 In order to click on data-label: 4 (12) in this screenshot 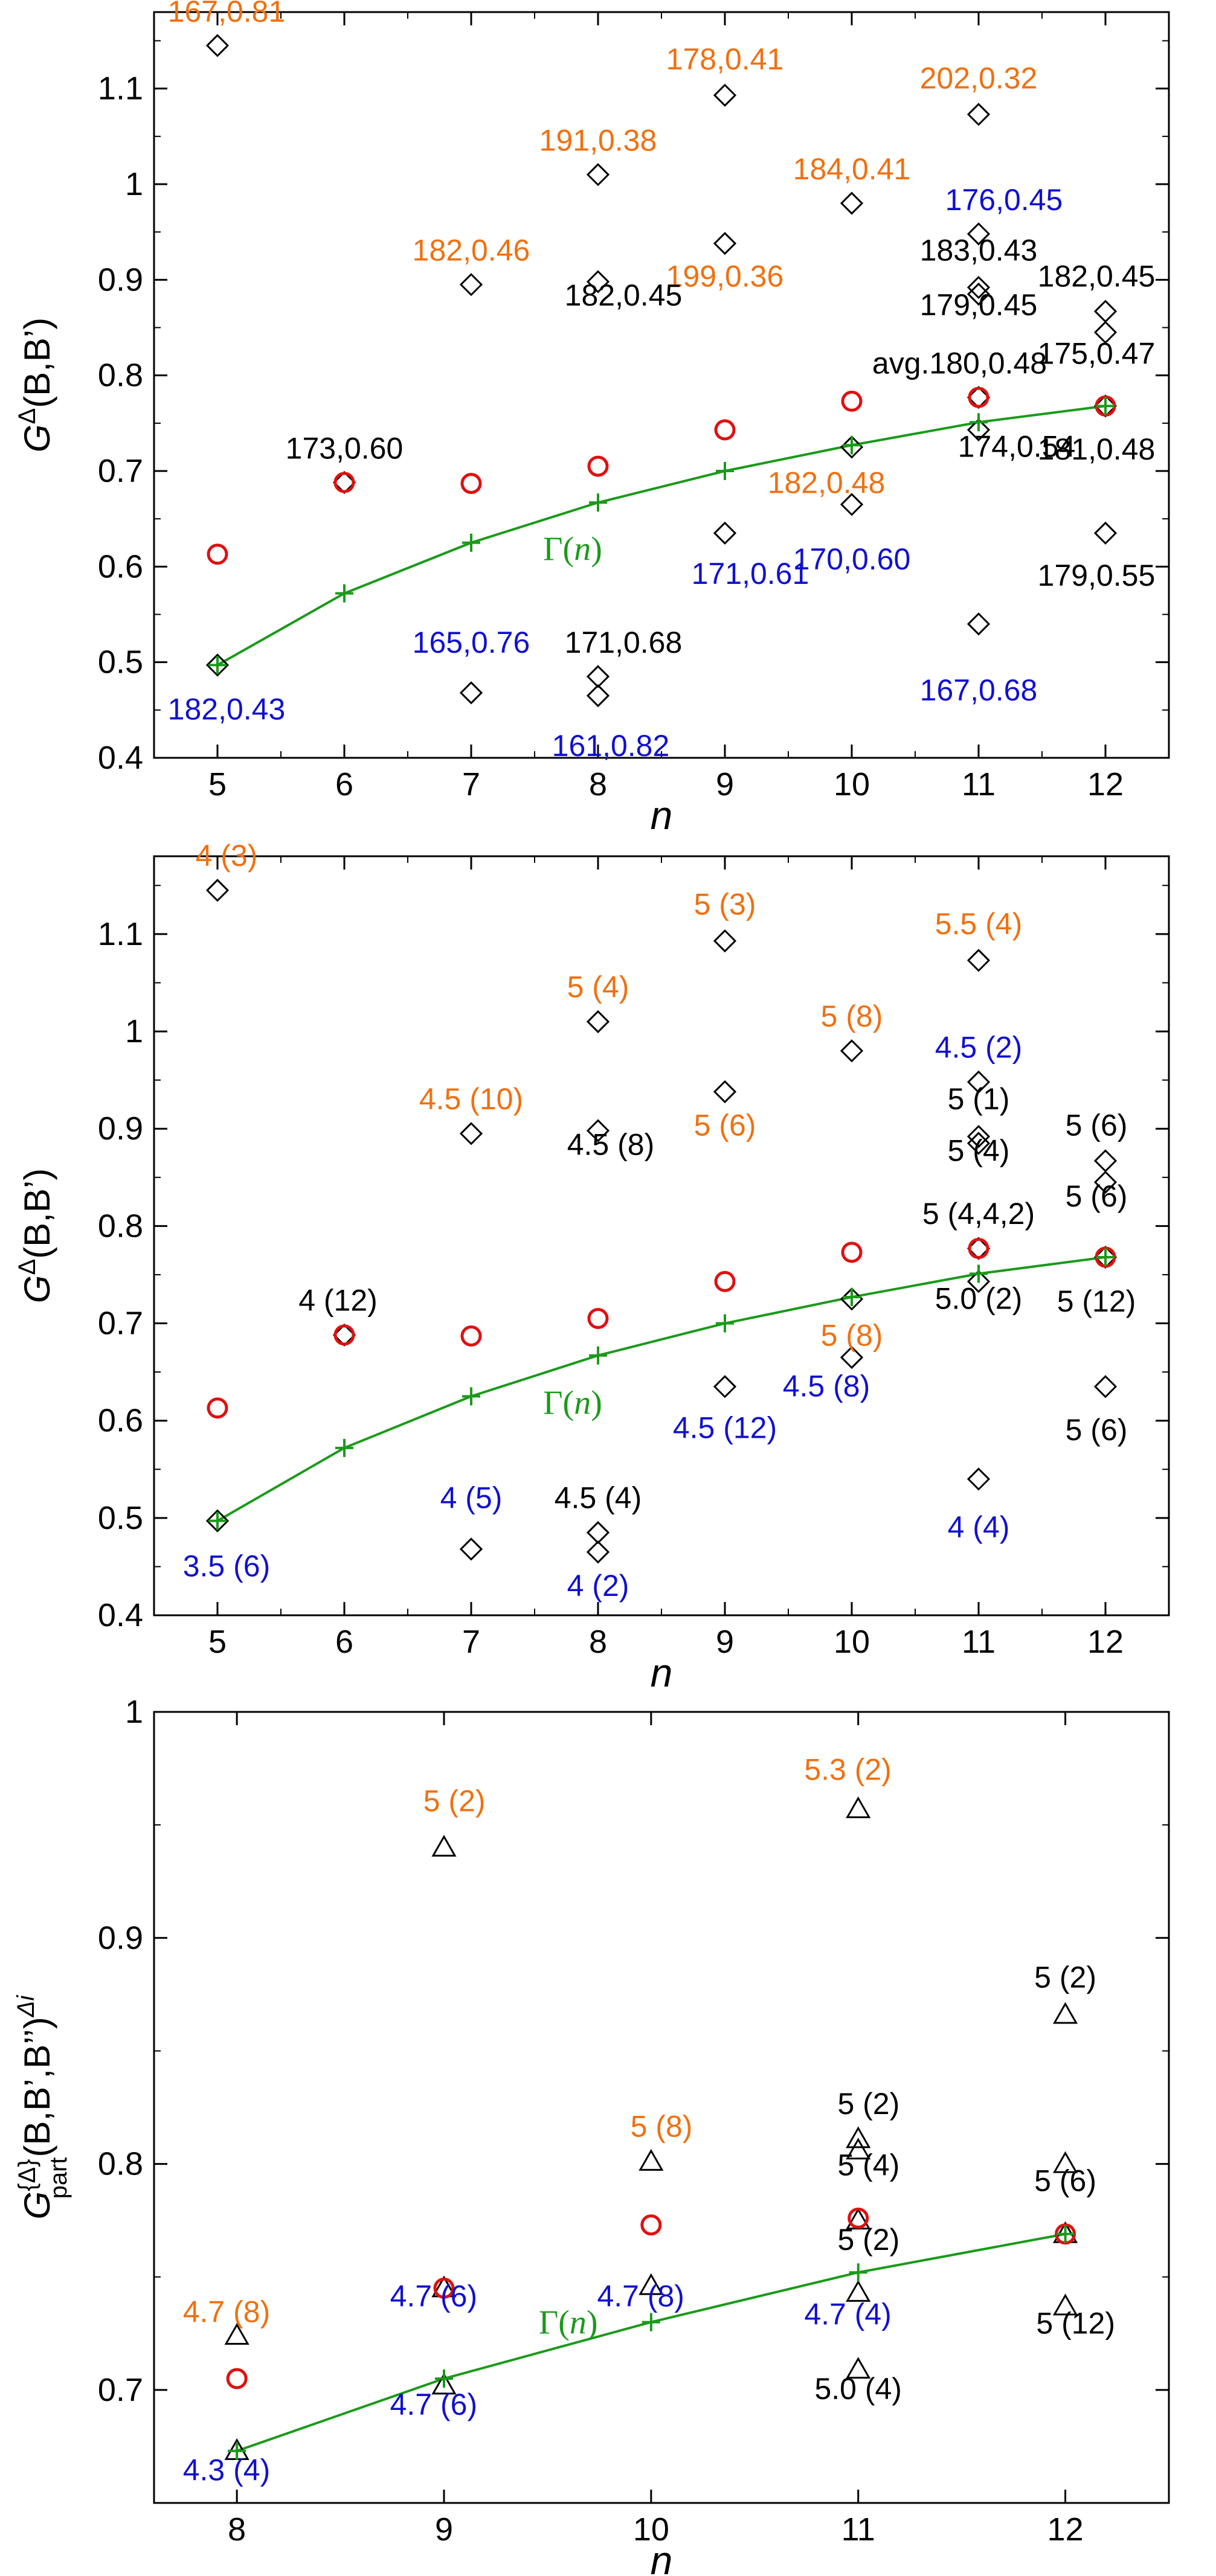, I will do `click(338, 1301)`.